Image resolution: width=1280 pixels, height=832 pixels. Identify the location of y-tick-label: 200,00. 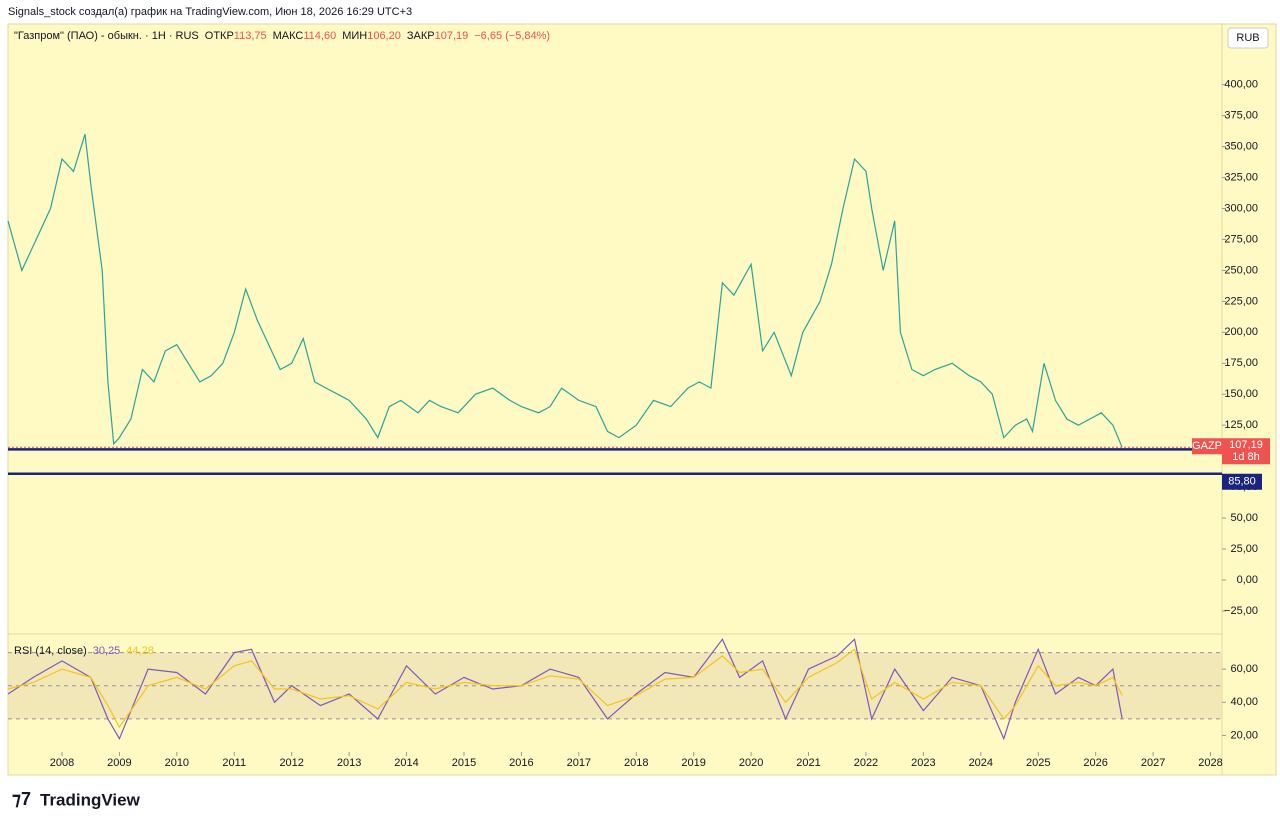
(1241, 332).